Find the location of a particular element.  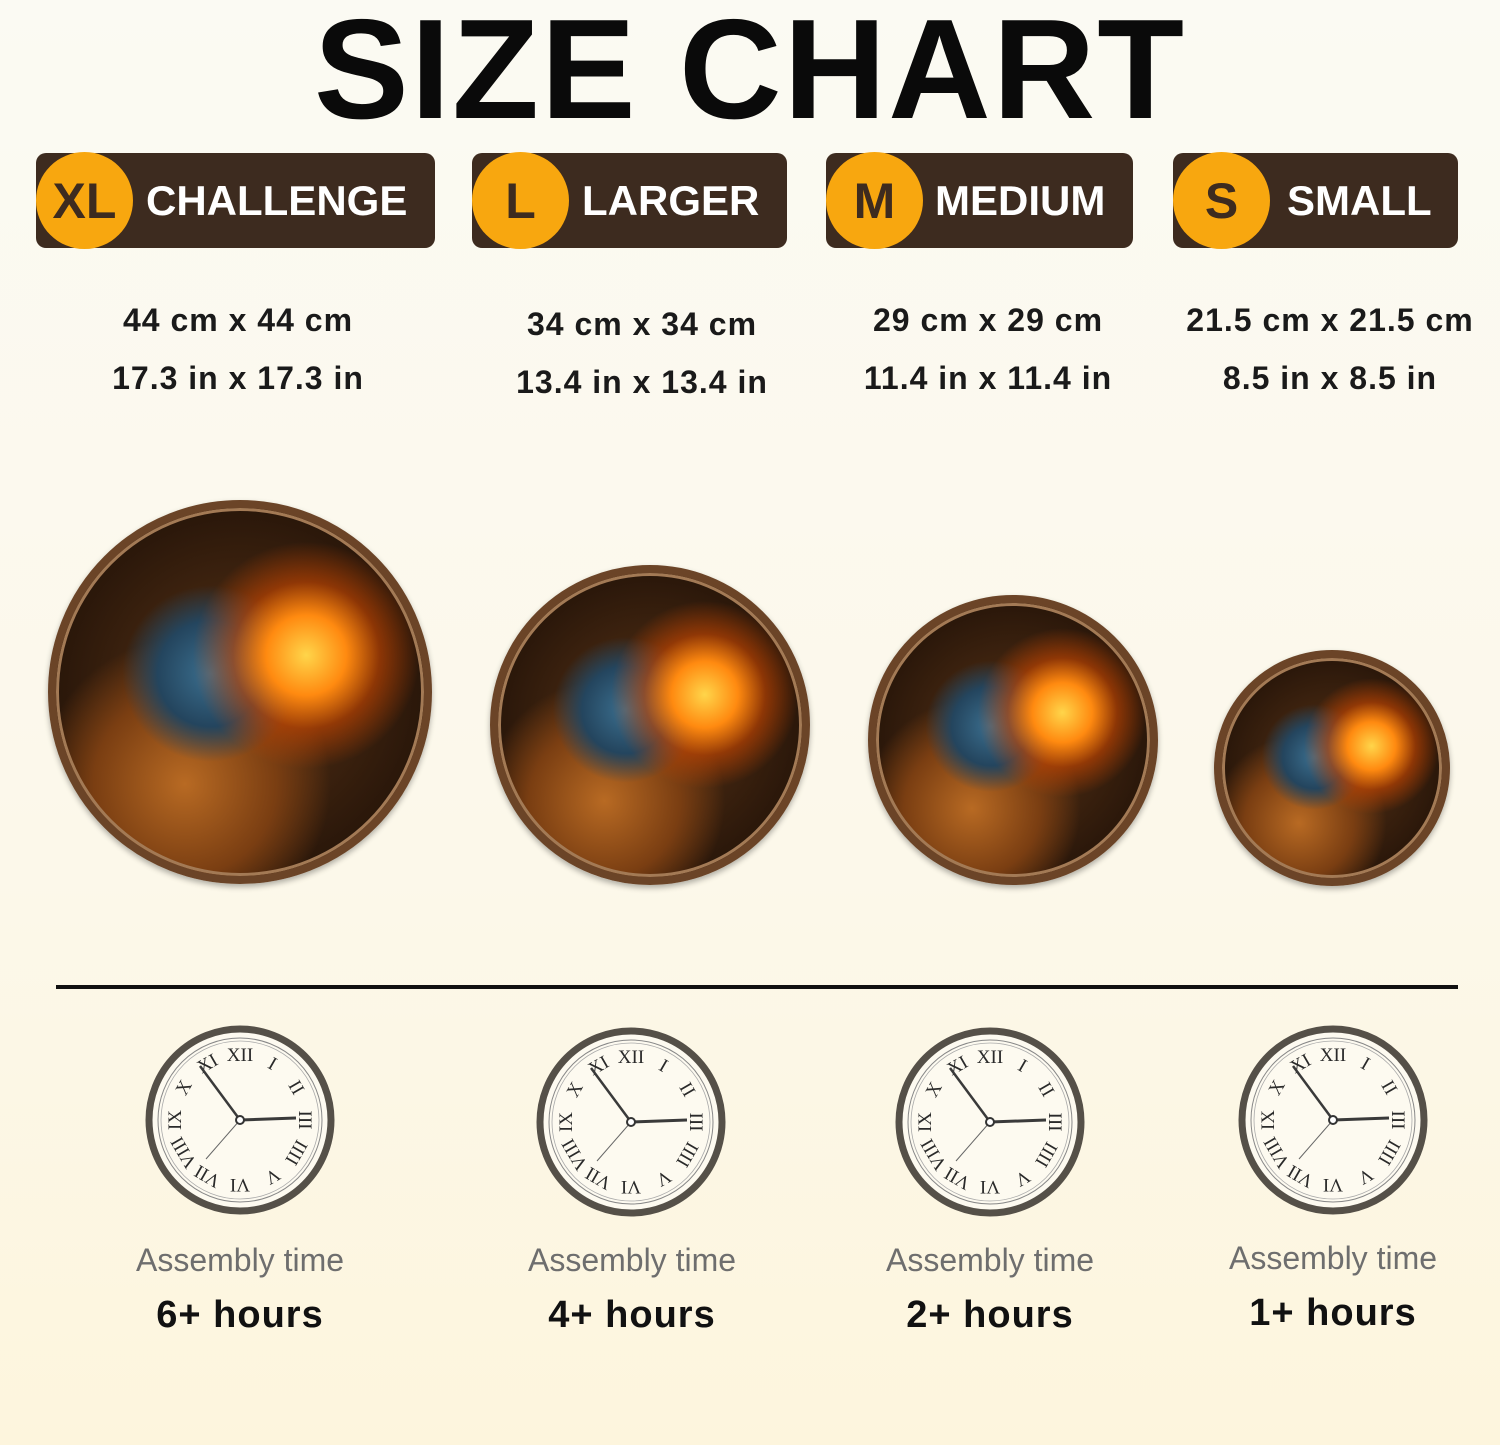

dimensions-s: 21.5 cm x 21.5 cm 8.5 in x 8.5 in is located at coordinates (1330, 349).